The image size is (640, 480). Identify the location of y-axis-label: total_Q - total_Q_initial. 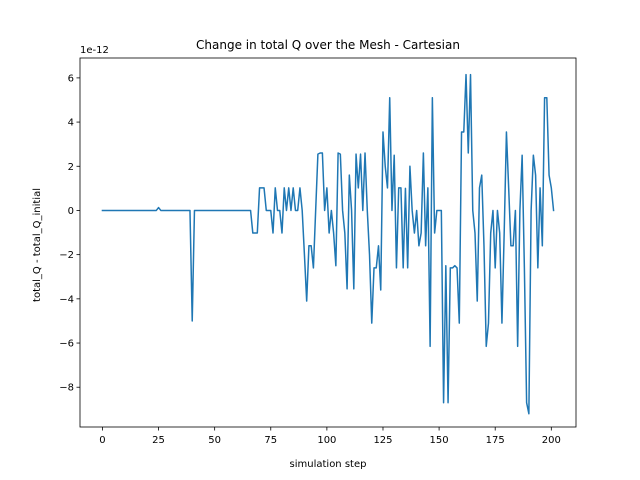
(37, 245).